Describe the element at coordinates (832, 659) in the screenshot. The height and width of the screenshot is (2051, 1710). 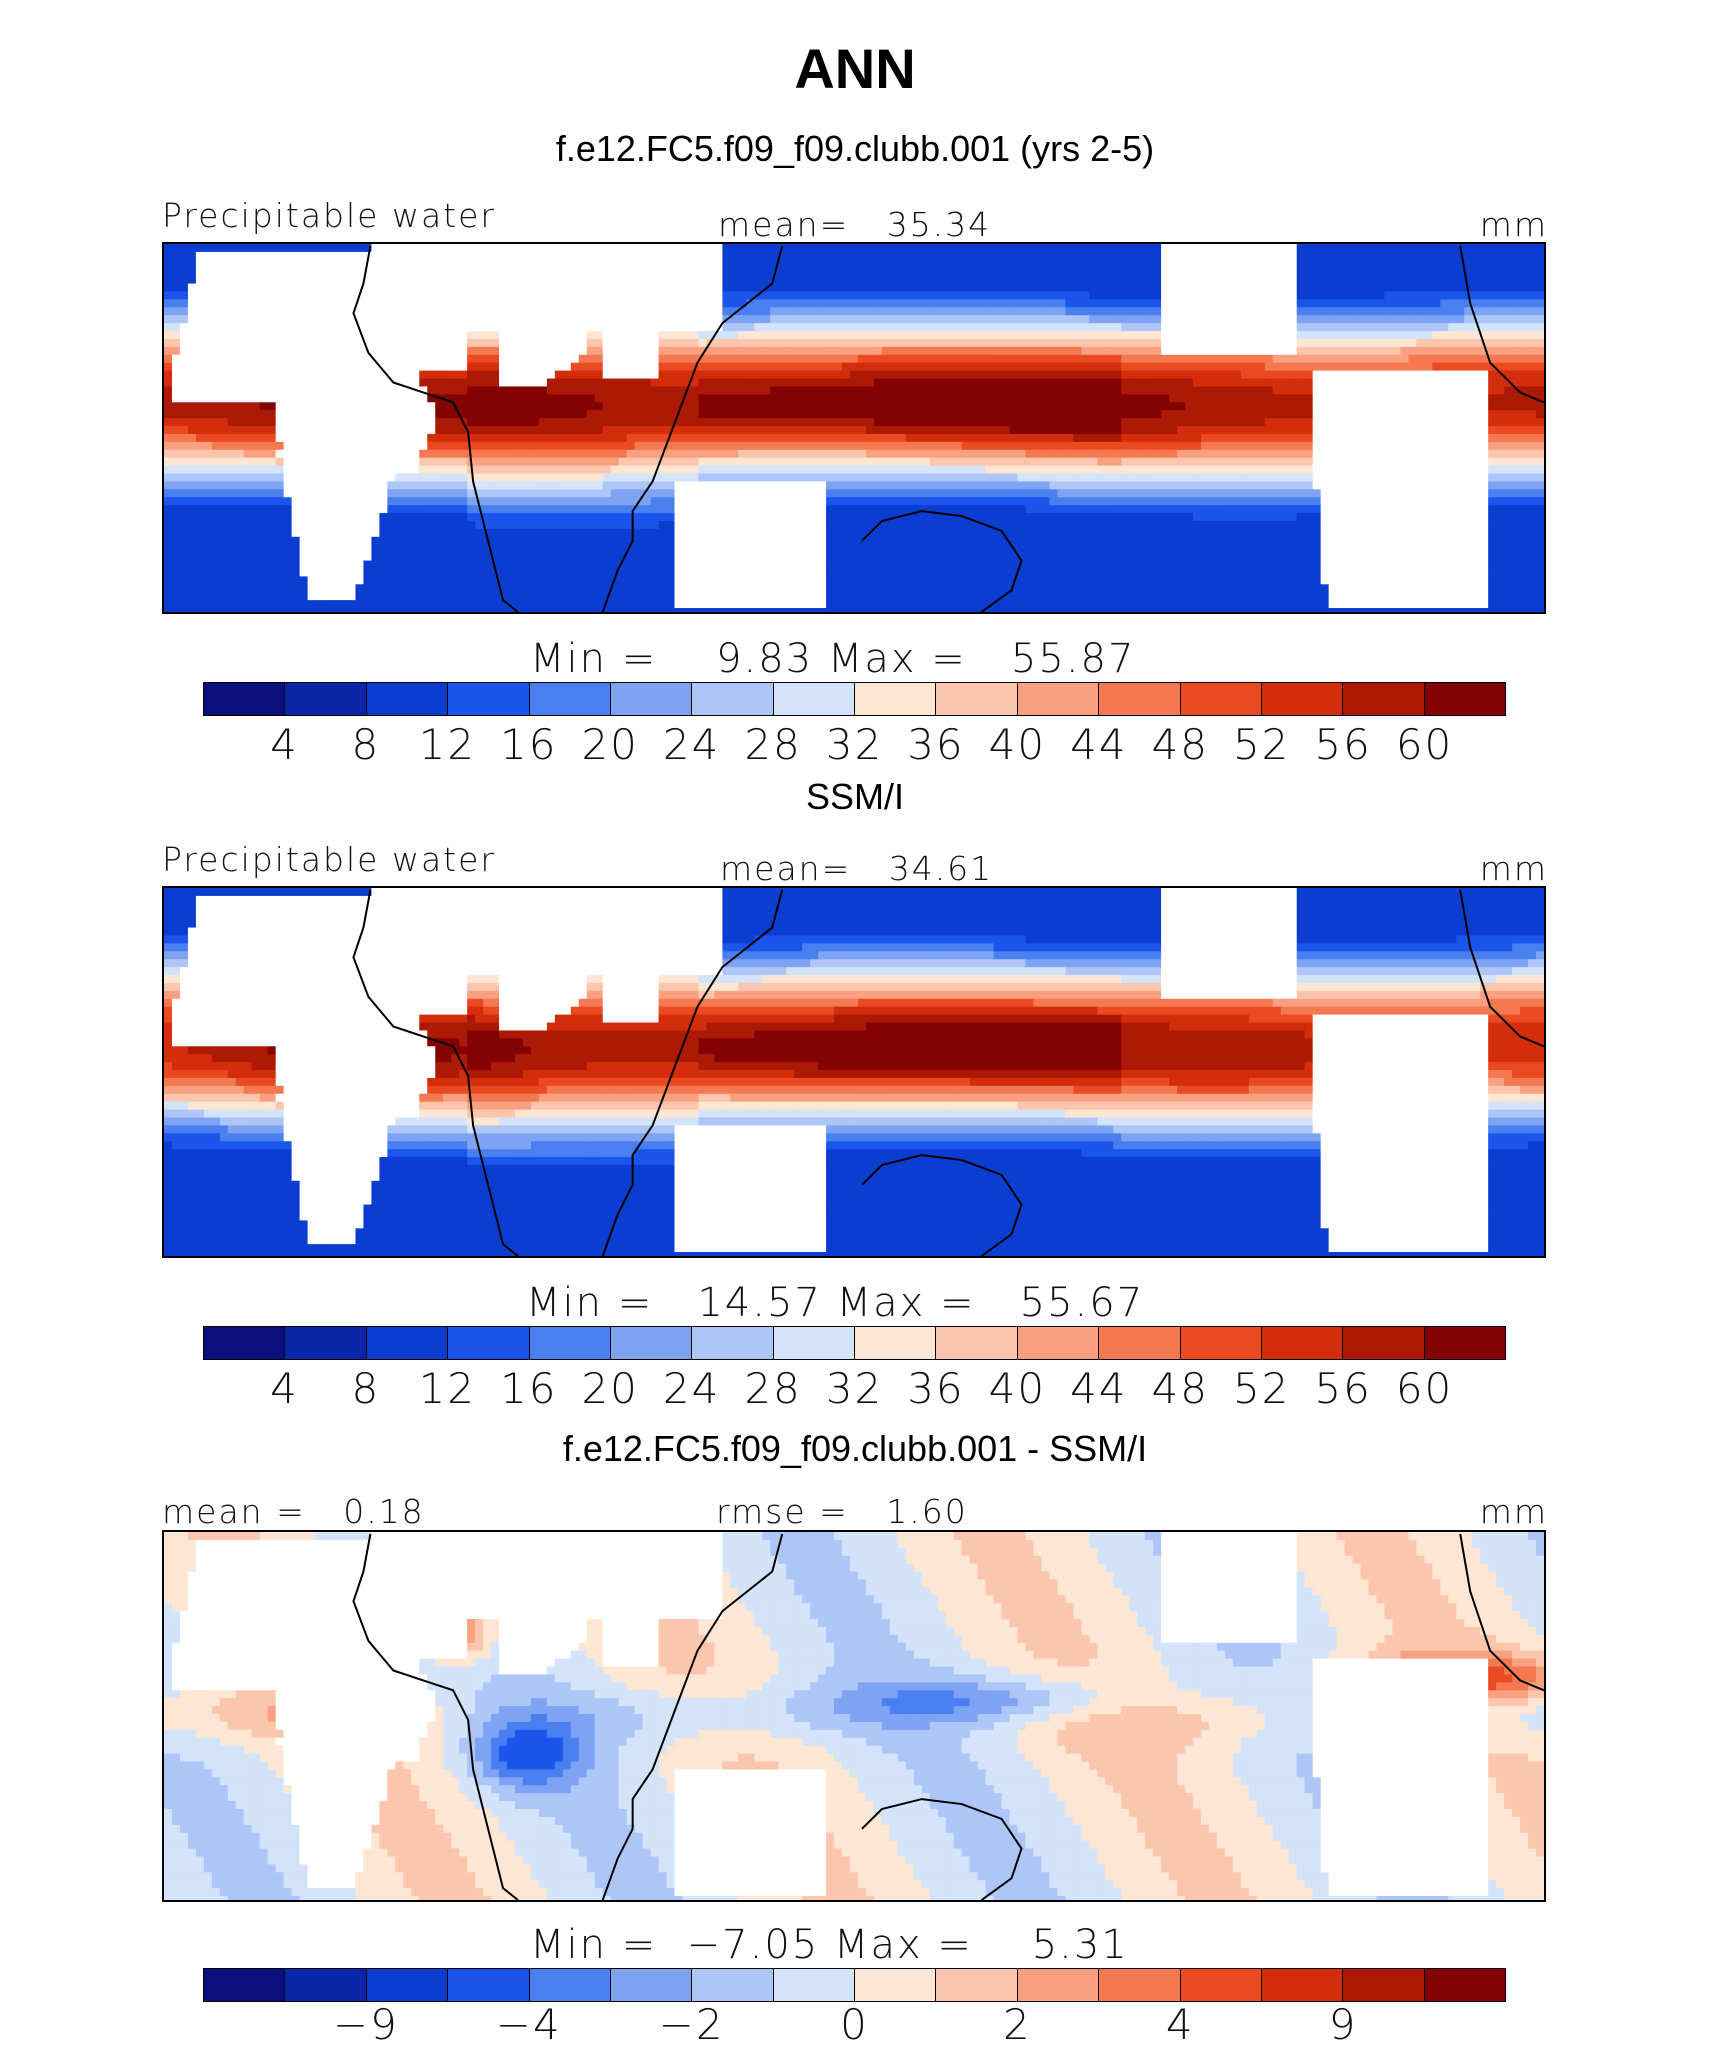
I see `panel-1-min-max: Min = 9.83 Max = 55.87` at that location.